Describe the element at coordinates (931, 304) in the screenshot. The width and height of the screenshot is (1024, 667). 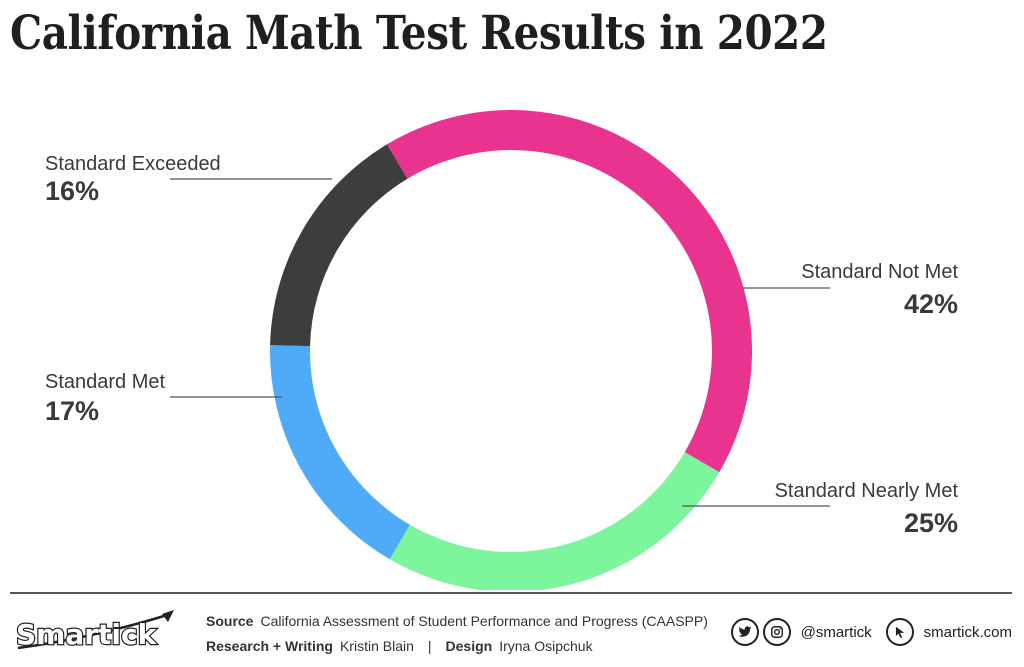
I see `slice-value-label: 42%` at that location.